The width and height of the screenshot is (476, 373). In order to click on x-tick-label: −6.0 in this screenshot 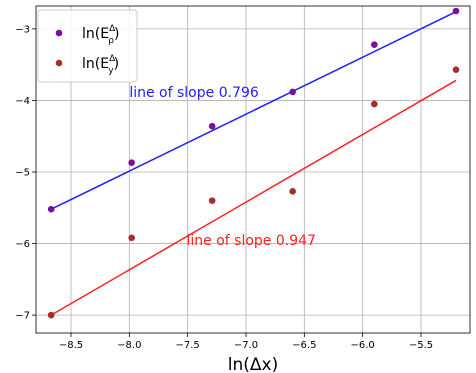, I will do `click(363, 345)`.